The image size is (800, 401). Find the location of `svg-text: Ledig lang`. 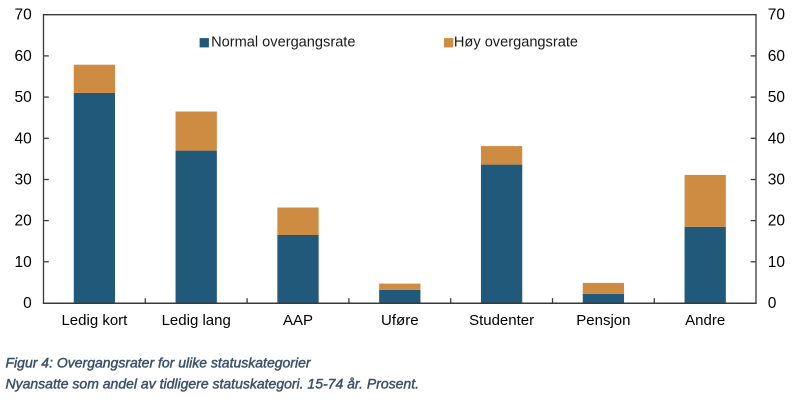

svg-text: Ledig lang is located at coordinates (196, 320).